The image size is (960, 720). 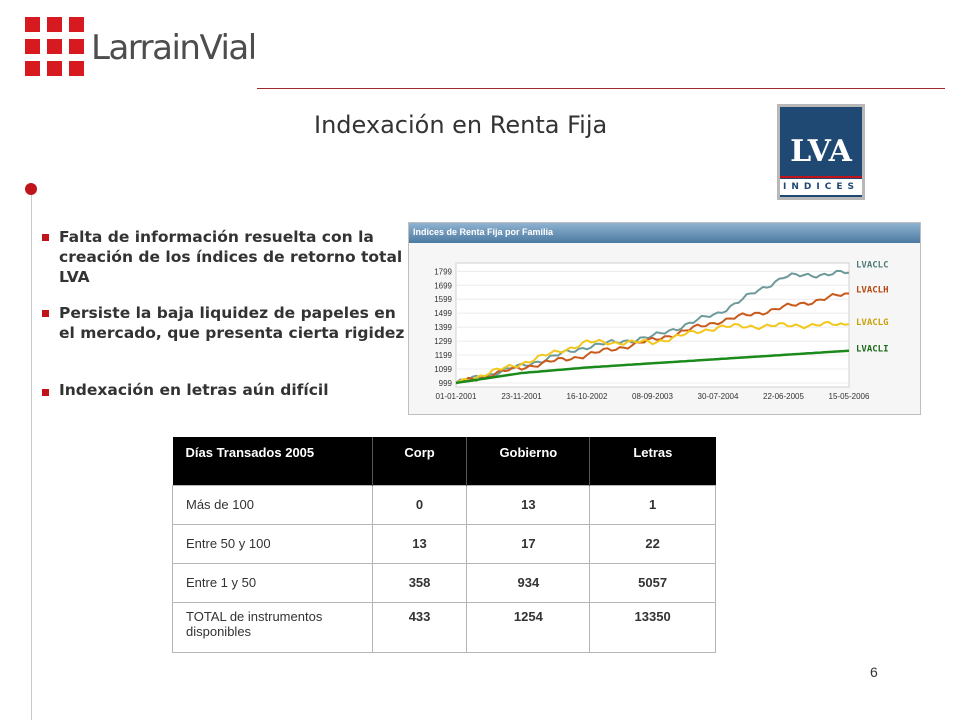 What do you see at coordinates (419, 504) in the screenshot?
I see `cell-corp: 0` at bounding box center [419, 504].